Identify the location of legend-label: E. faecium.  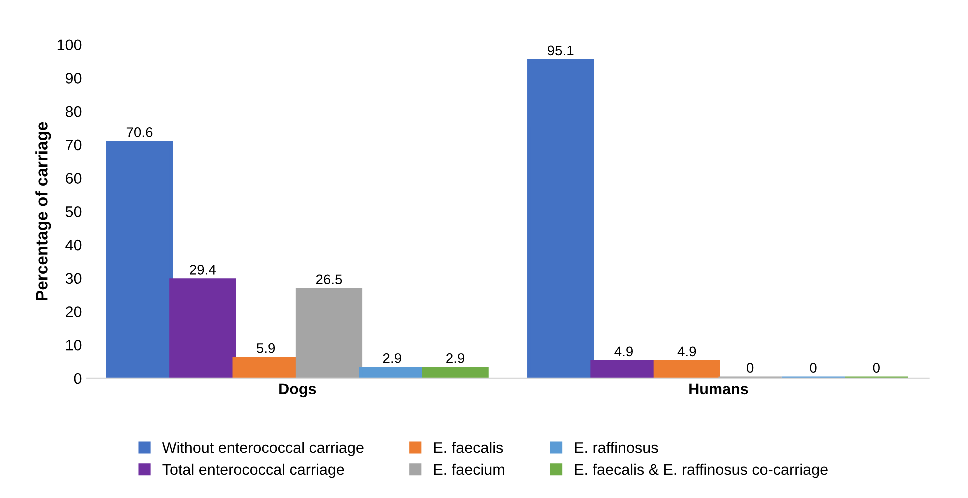
(469, 470).